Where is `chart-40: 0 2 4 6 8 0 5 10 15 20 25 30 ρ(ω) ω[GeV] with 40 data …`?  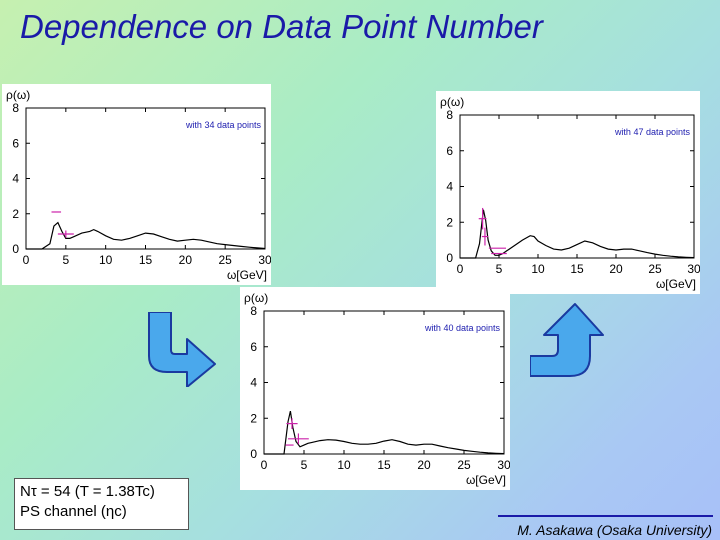
chart-40: 0 2 4 6 8 0 5 10 15 20 25 30 ρ(ω) ω[GeV] with 40 data … is located at coordinates (377, 389).